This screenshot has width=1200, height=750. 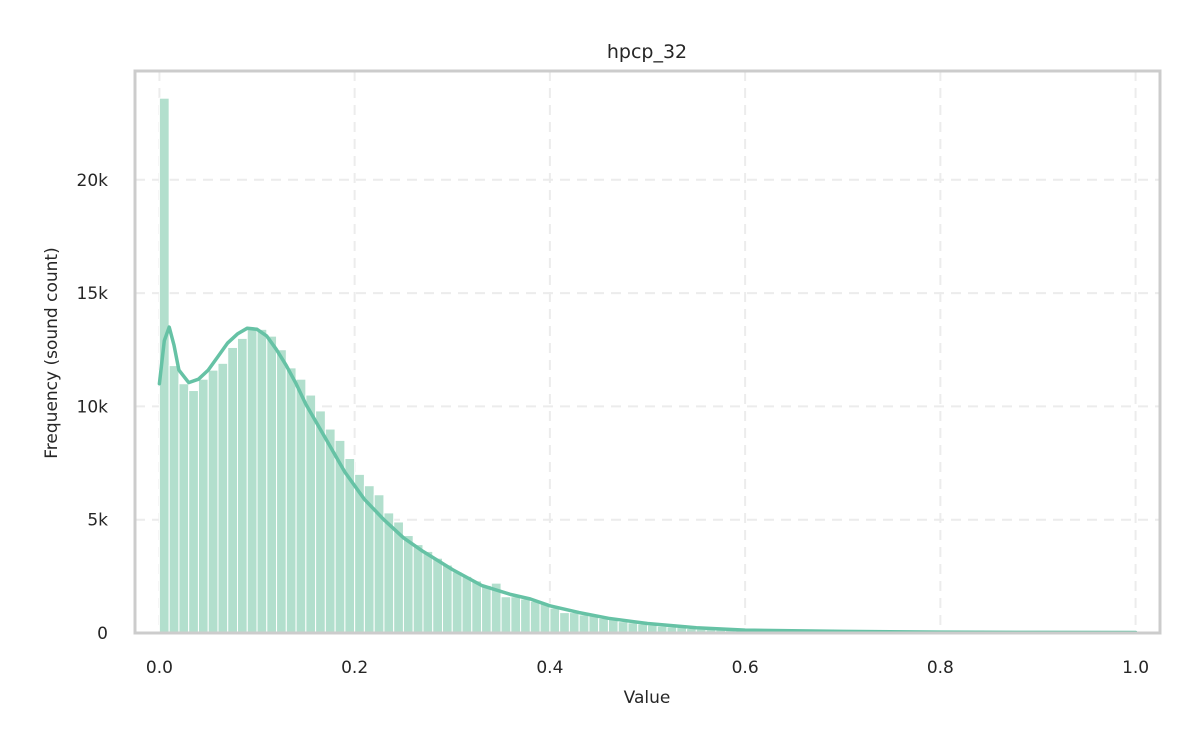 What do you see at coordinates (93, 294) in the screenshot?
I see `y-tick-label: 15k` at bounding box center [93, 294].